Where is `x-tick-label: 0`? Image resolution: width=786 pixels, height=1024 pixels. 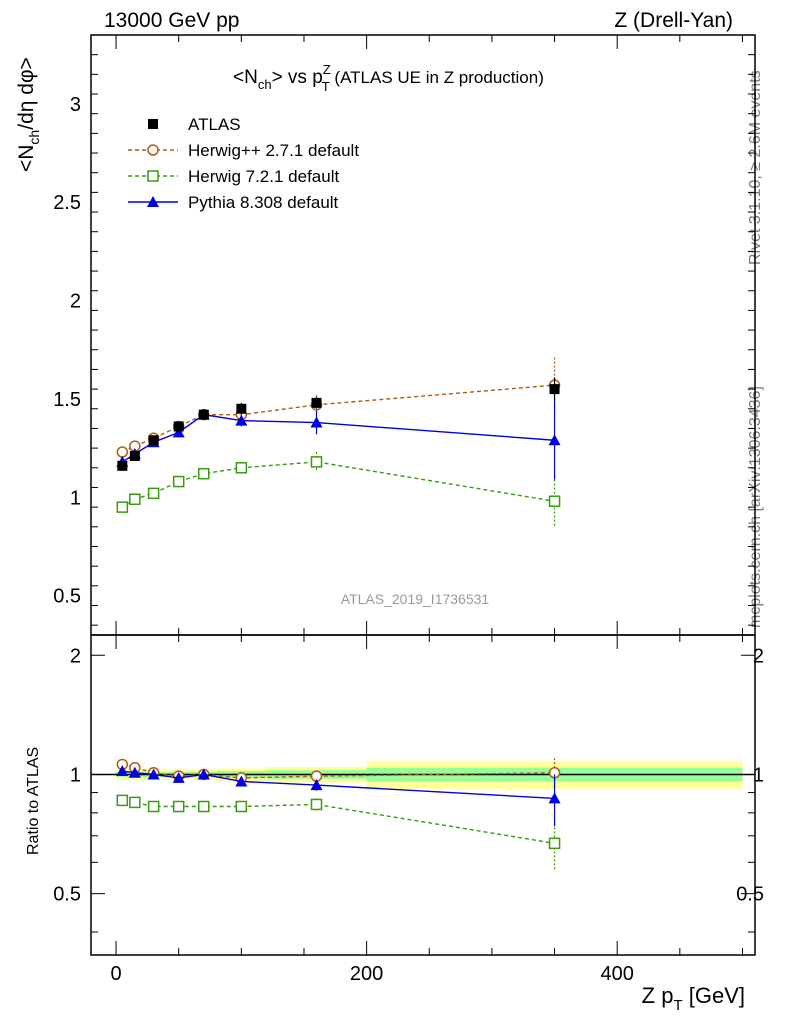 x-tick-label: 0 is located at coordinates (115, 974).